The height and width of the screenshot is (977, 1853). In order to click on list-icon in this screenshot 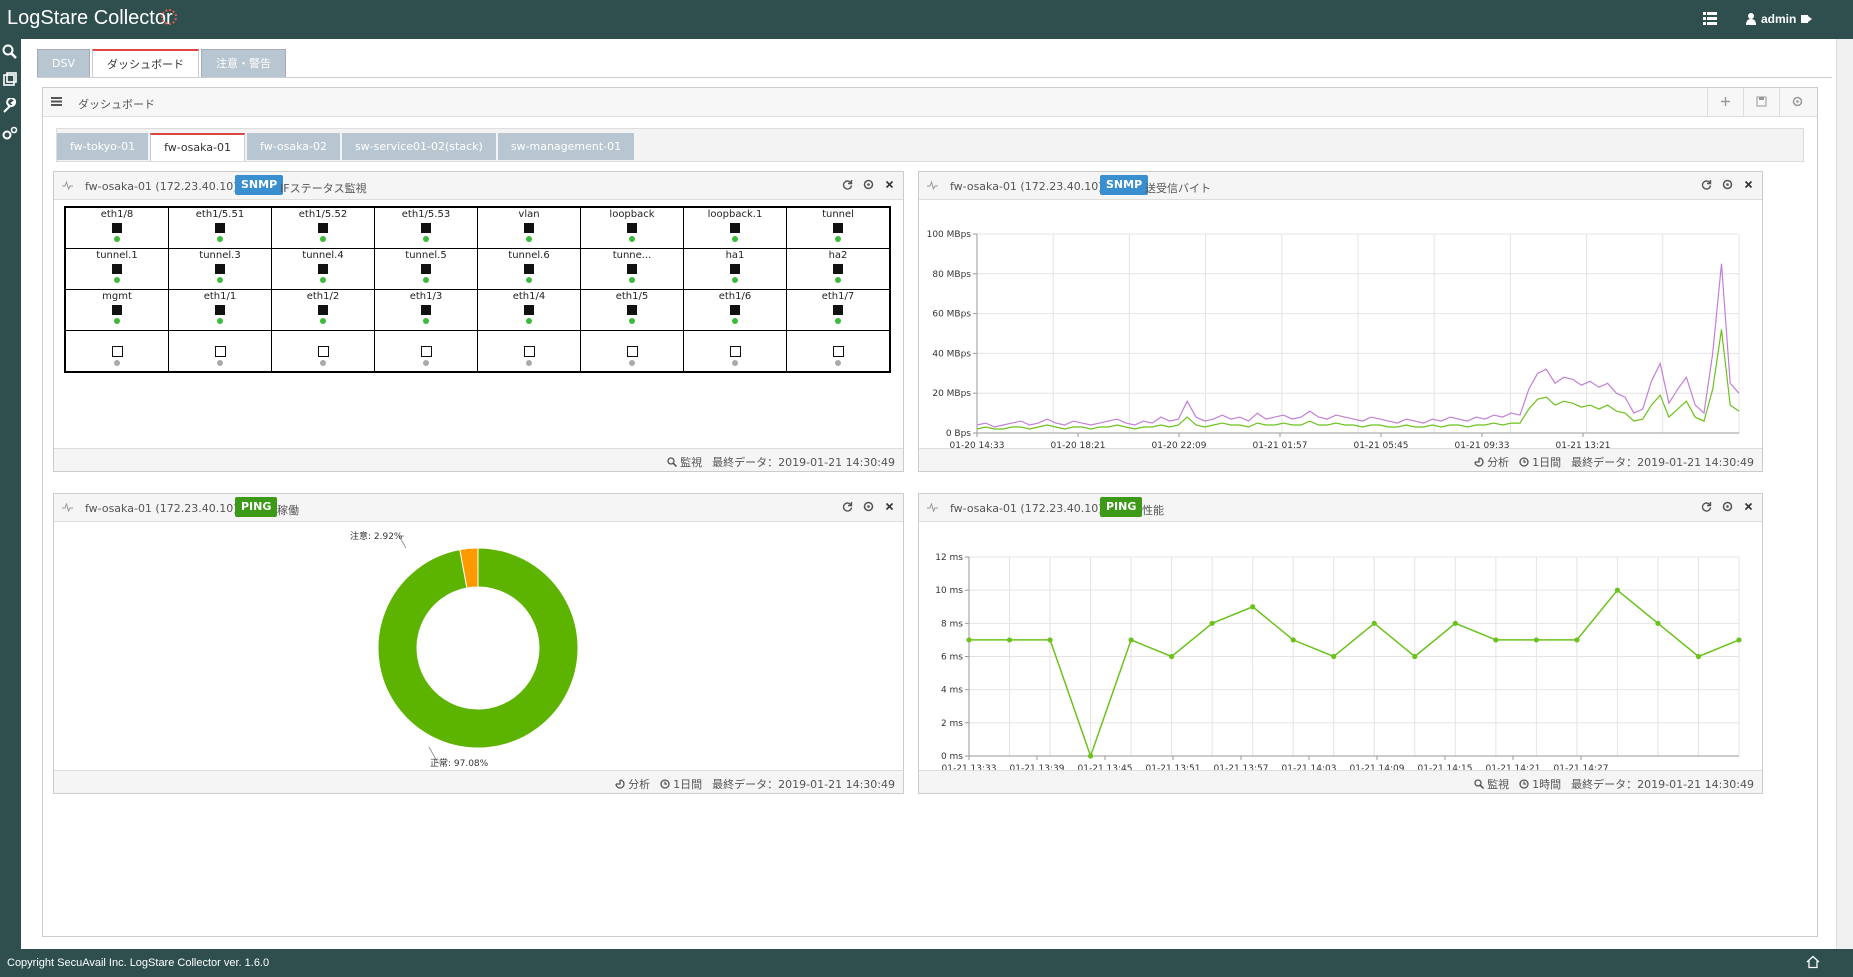, I will do `click(1710, 18)`.